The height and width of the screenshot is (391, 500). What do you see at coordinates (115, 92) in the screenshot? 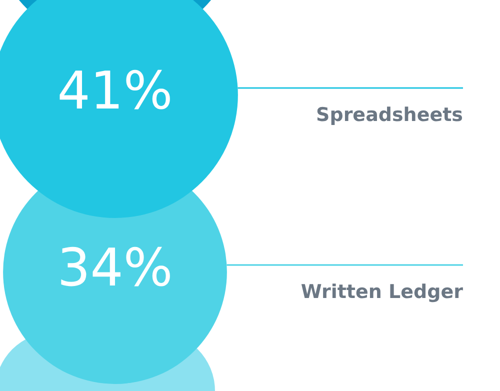
I see `data-label: 41%` at bounding box center [115, 92].